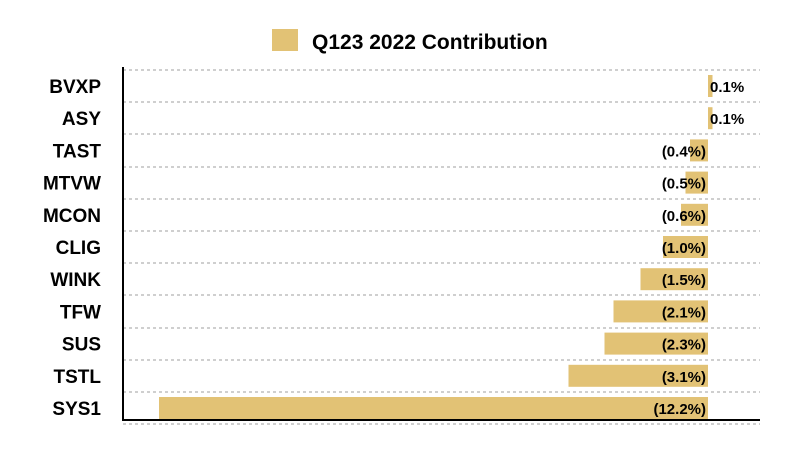 The height and width of the screenshot is (455, 800). I want to click on value-label: (1.5%), so click(684, 280).